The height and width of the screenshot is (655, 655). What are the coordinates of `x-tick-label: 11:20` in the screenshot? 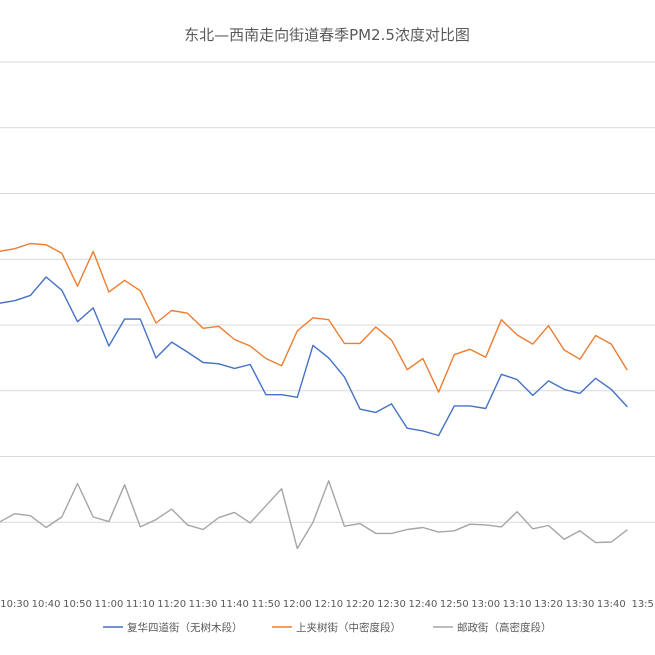 It's located at (171, 604).